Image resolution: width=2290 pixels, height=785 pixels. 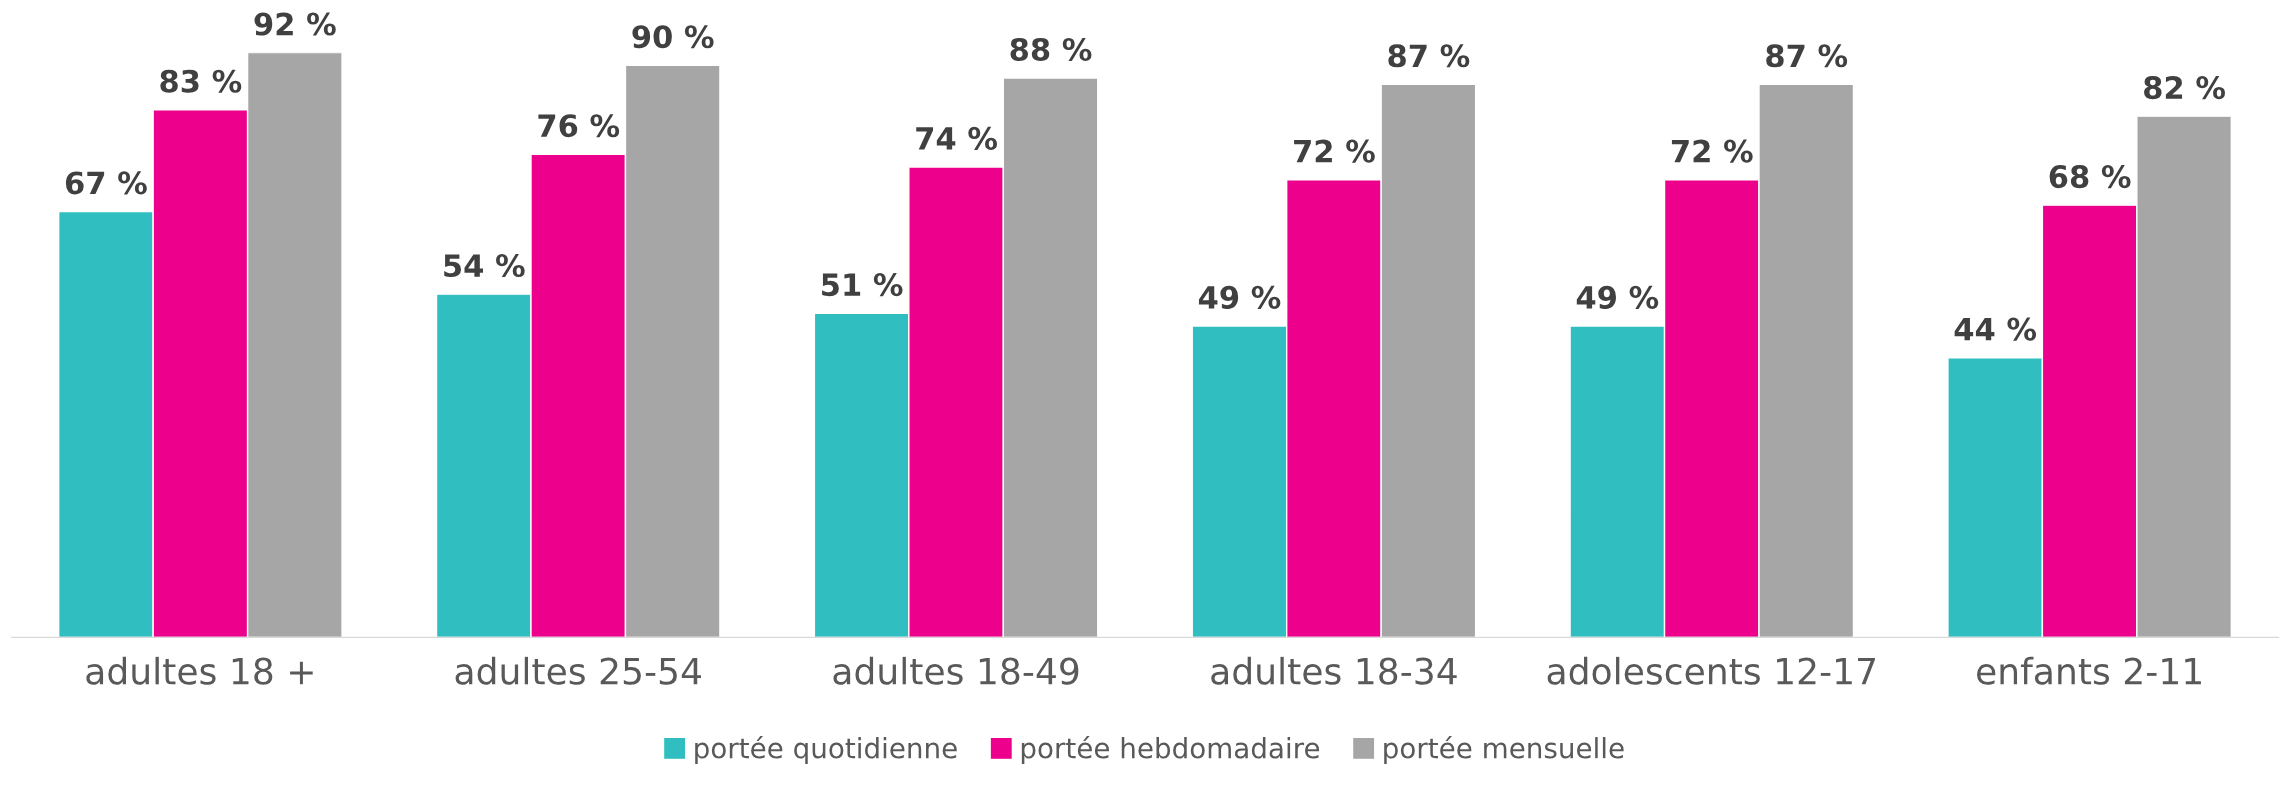 What do you see at coordinates (1170, 749) in the screenshot?
I see `legend-label: portée hebdomadaire` at bounding box center [1170, 749].